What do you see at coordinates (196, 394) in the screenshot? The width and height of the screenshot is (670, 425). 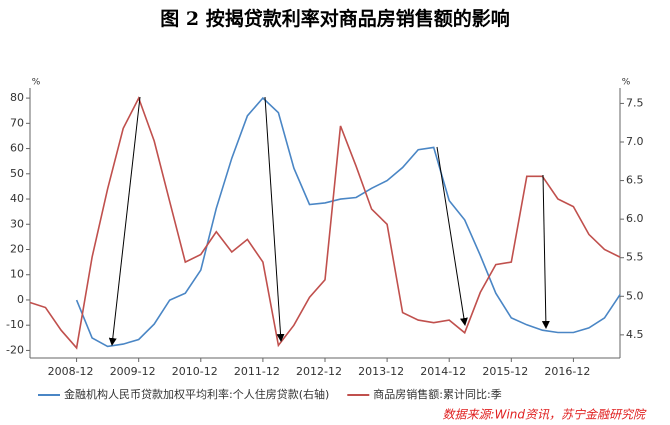 I see `legend-label: 金融机构人民币贷款加权平均利率:个人住房贷款(右轴)` at bounding box center [196, 394].